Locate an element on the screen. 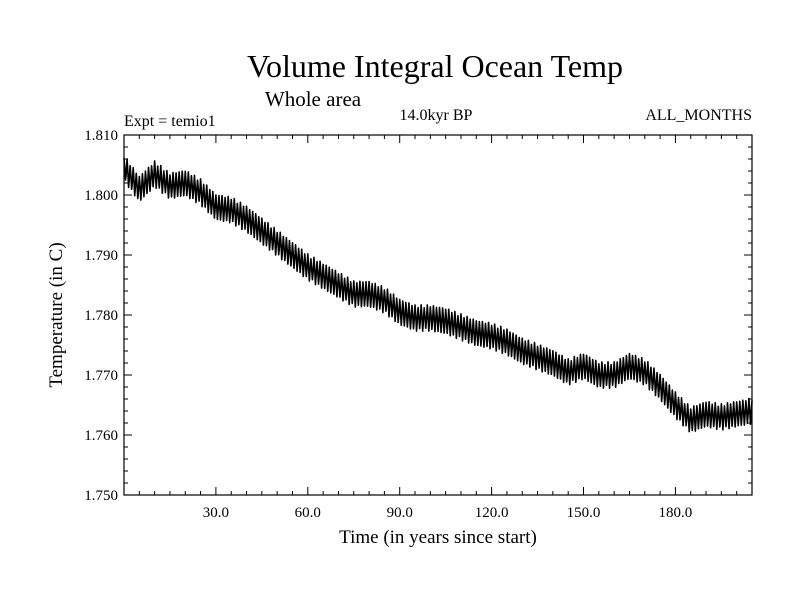 This screenshot has height=600, width=800. y-tick-label: 1.770 is located at coordinates (101, 376).